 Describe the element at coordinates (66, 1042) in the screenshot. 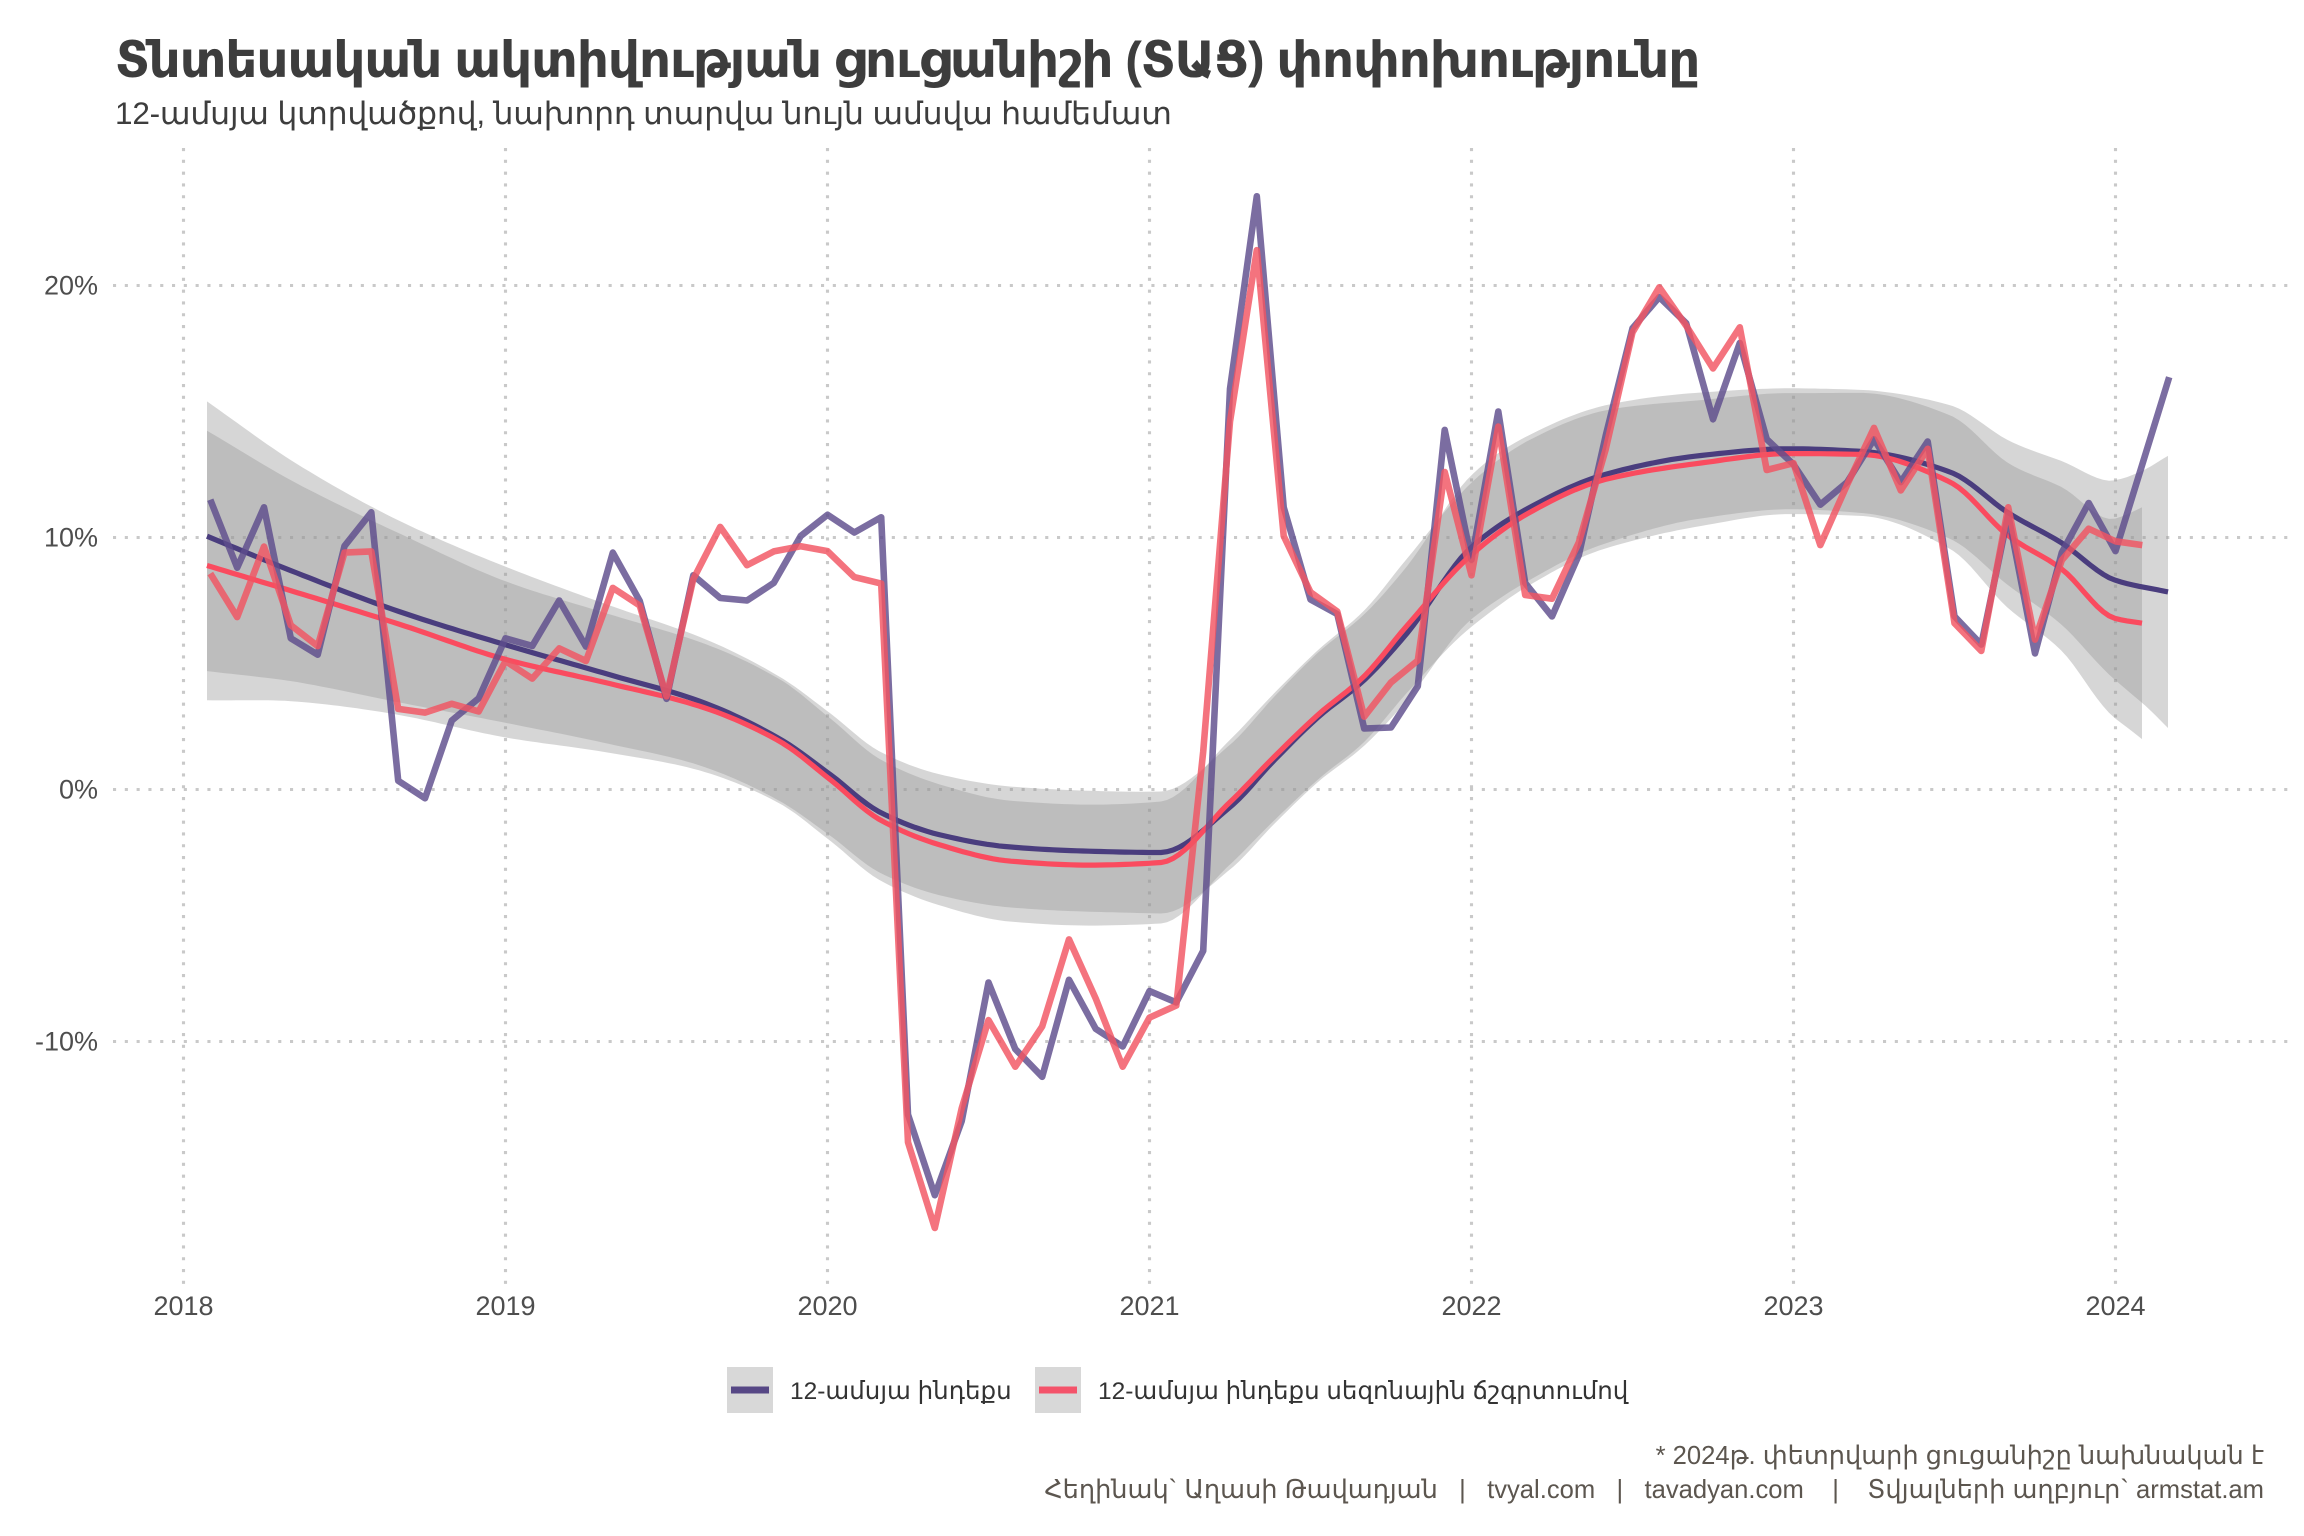

I see `svg-text: -10%` at that location.